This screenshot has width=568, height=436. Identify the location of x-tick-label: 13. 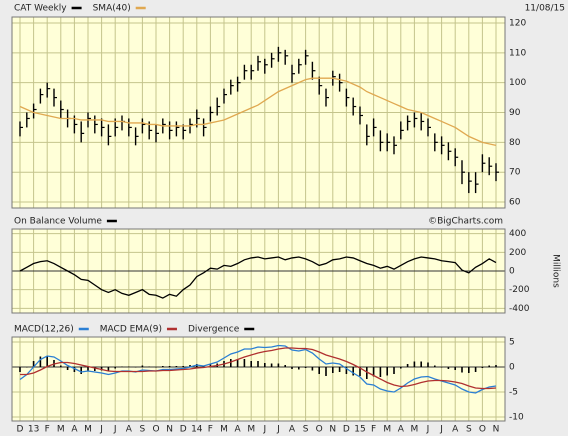
(33, 430).